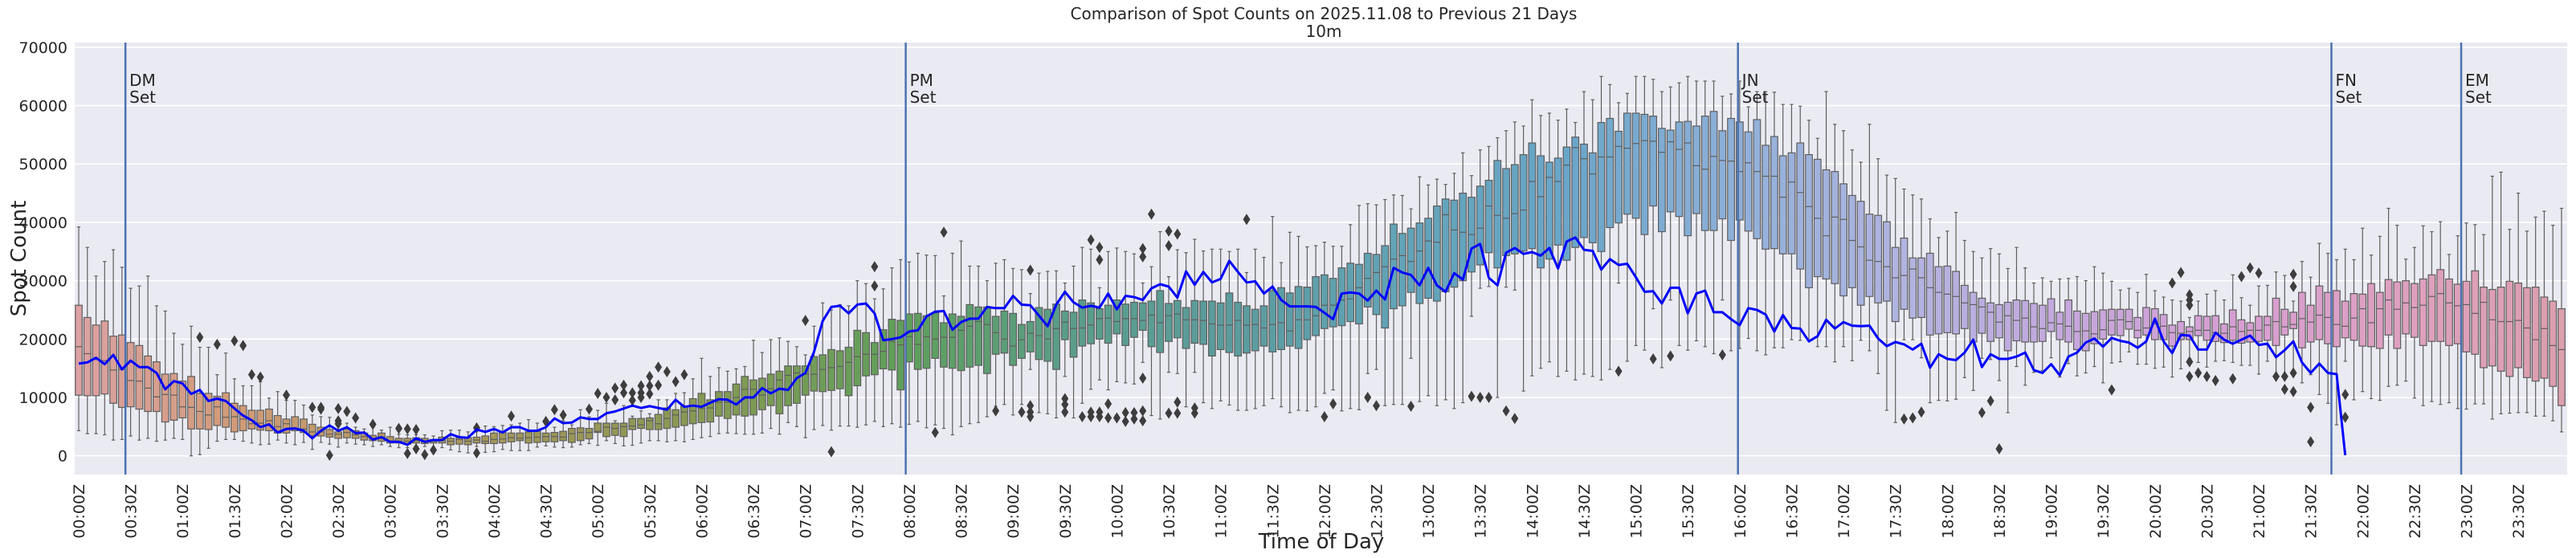 The image size is (2576, 558). What do you see at coordinates (2346, 80) in the screenshot?
I see `event-label: FN` at bounding box center [2346, 80].